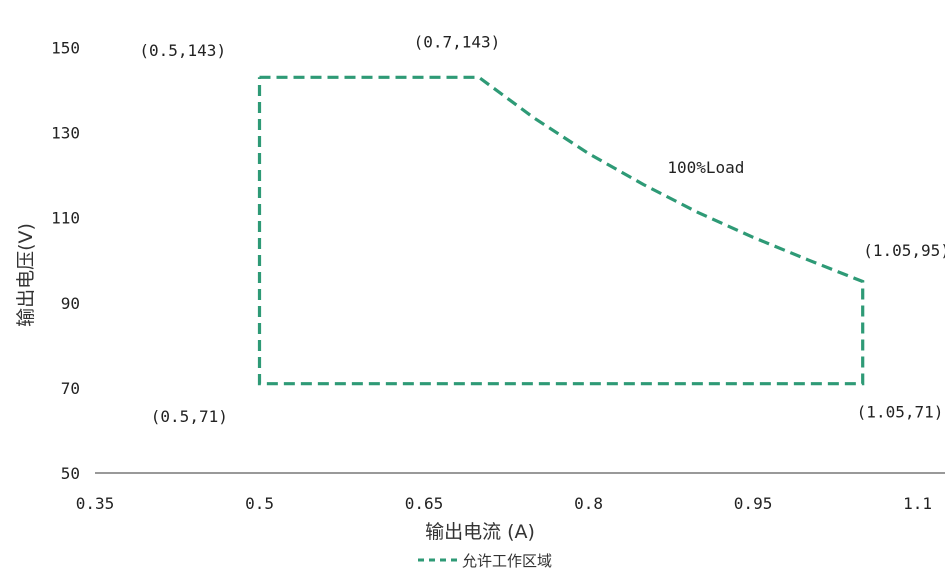 Image resolution: width=945 pixels, height=570 pixels. What do you see at coordinates (705, 167) in the screenshot?
I see `annotation-label: 100%Load` at bounding box center [705, 167].